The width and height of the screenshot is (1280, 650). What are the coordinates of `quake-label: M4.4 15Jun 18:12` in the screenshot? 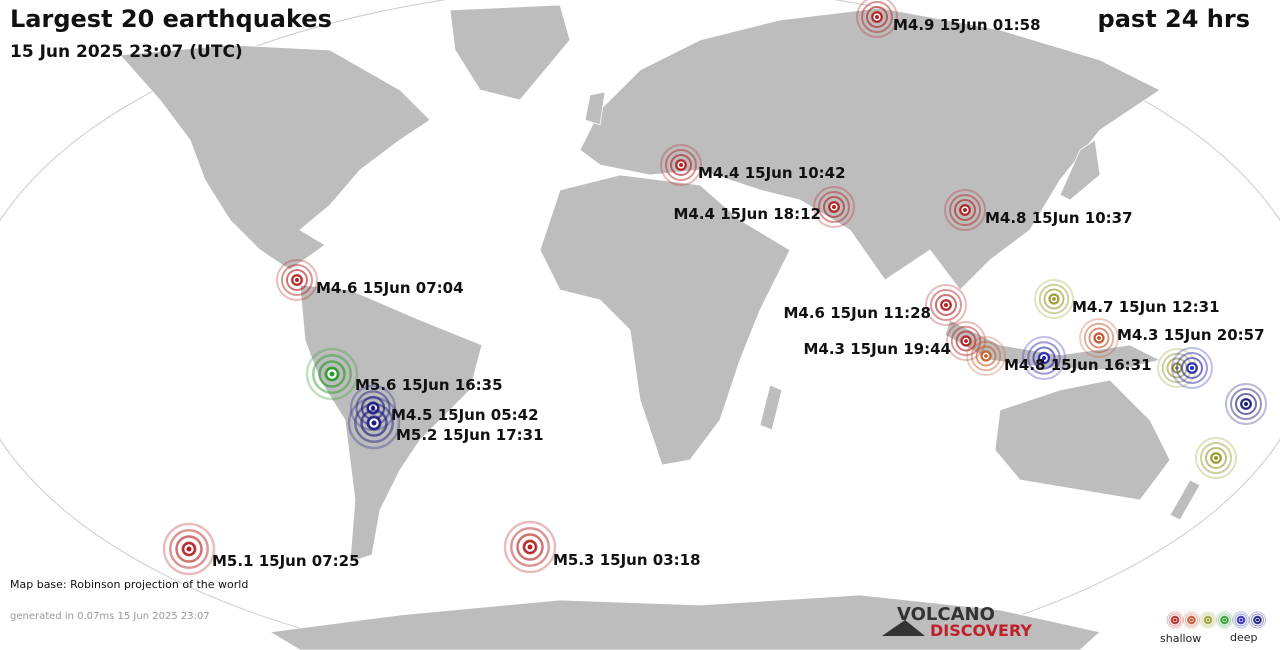 It's located at (747, 214).